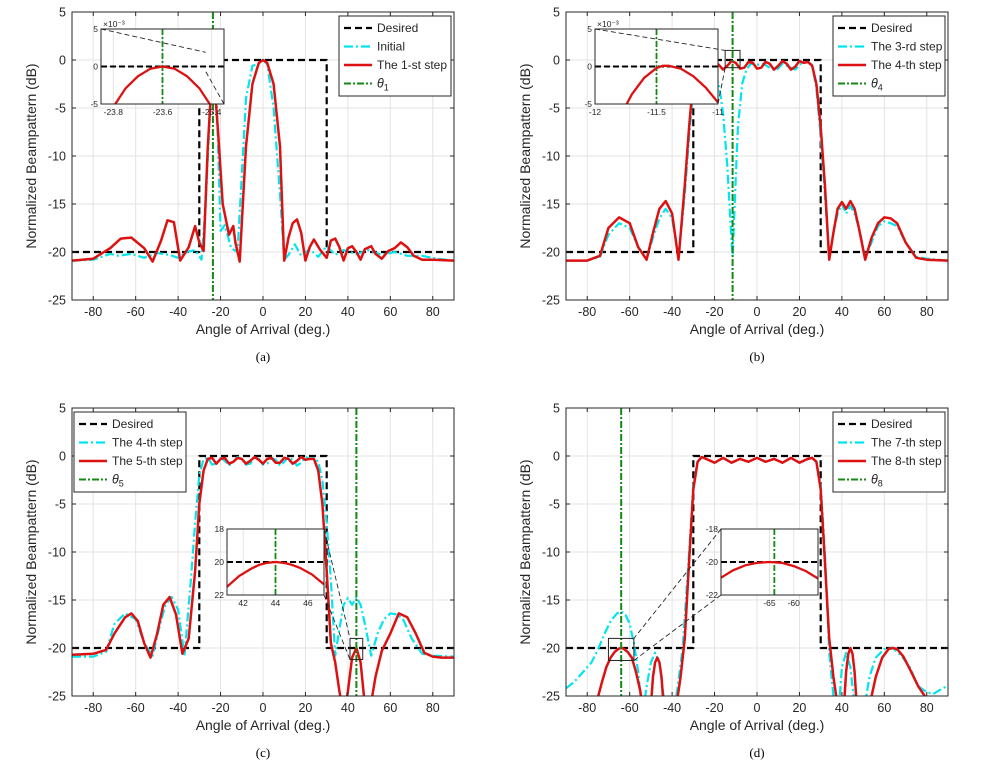 The image size is (991, 773). Describe the element at coordinates (147, 461) in the screenshot. I see `legend-label: The 5-th step` at that location.